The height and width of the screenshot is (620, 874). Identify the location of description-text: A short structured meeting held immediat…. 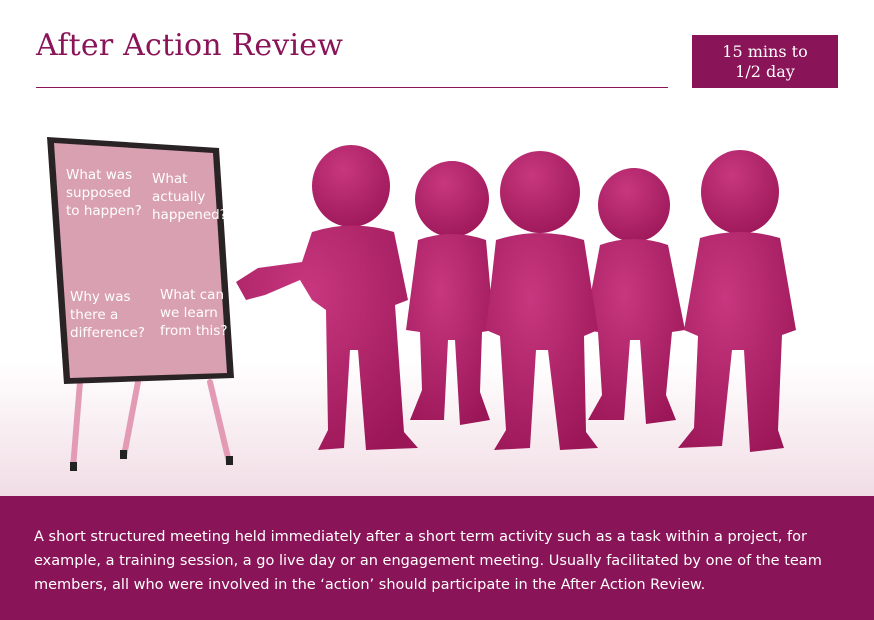
(428, 561).